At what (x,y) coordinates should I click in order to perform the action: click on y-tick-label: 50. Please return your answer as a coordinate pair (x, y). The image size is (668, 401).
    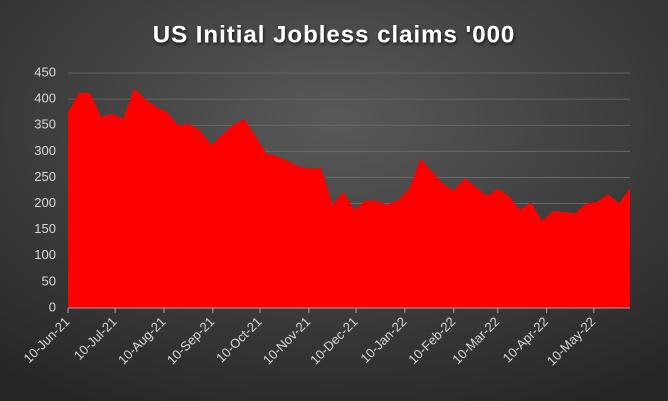
    Looking at the image, I should click on (49, 280).